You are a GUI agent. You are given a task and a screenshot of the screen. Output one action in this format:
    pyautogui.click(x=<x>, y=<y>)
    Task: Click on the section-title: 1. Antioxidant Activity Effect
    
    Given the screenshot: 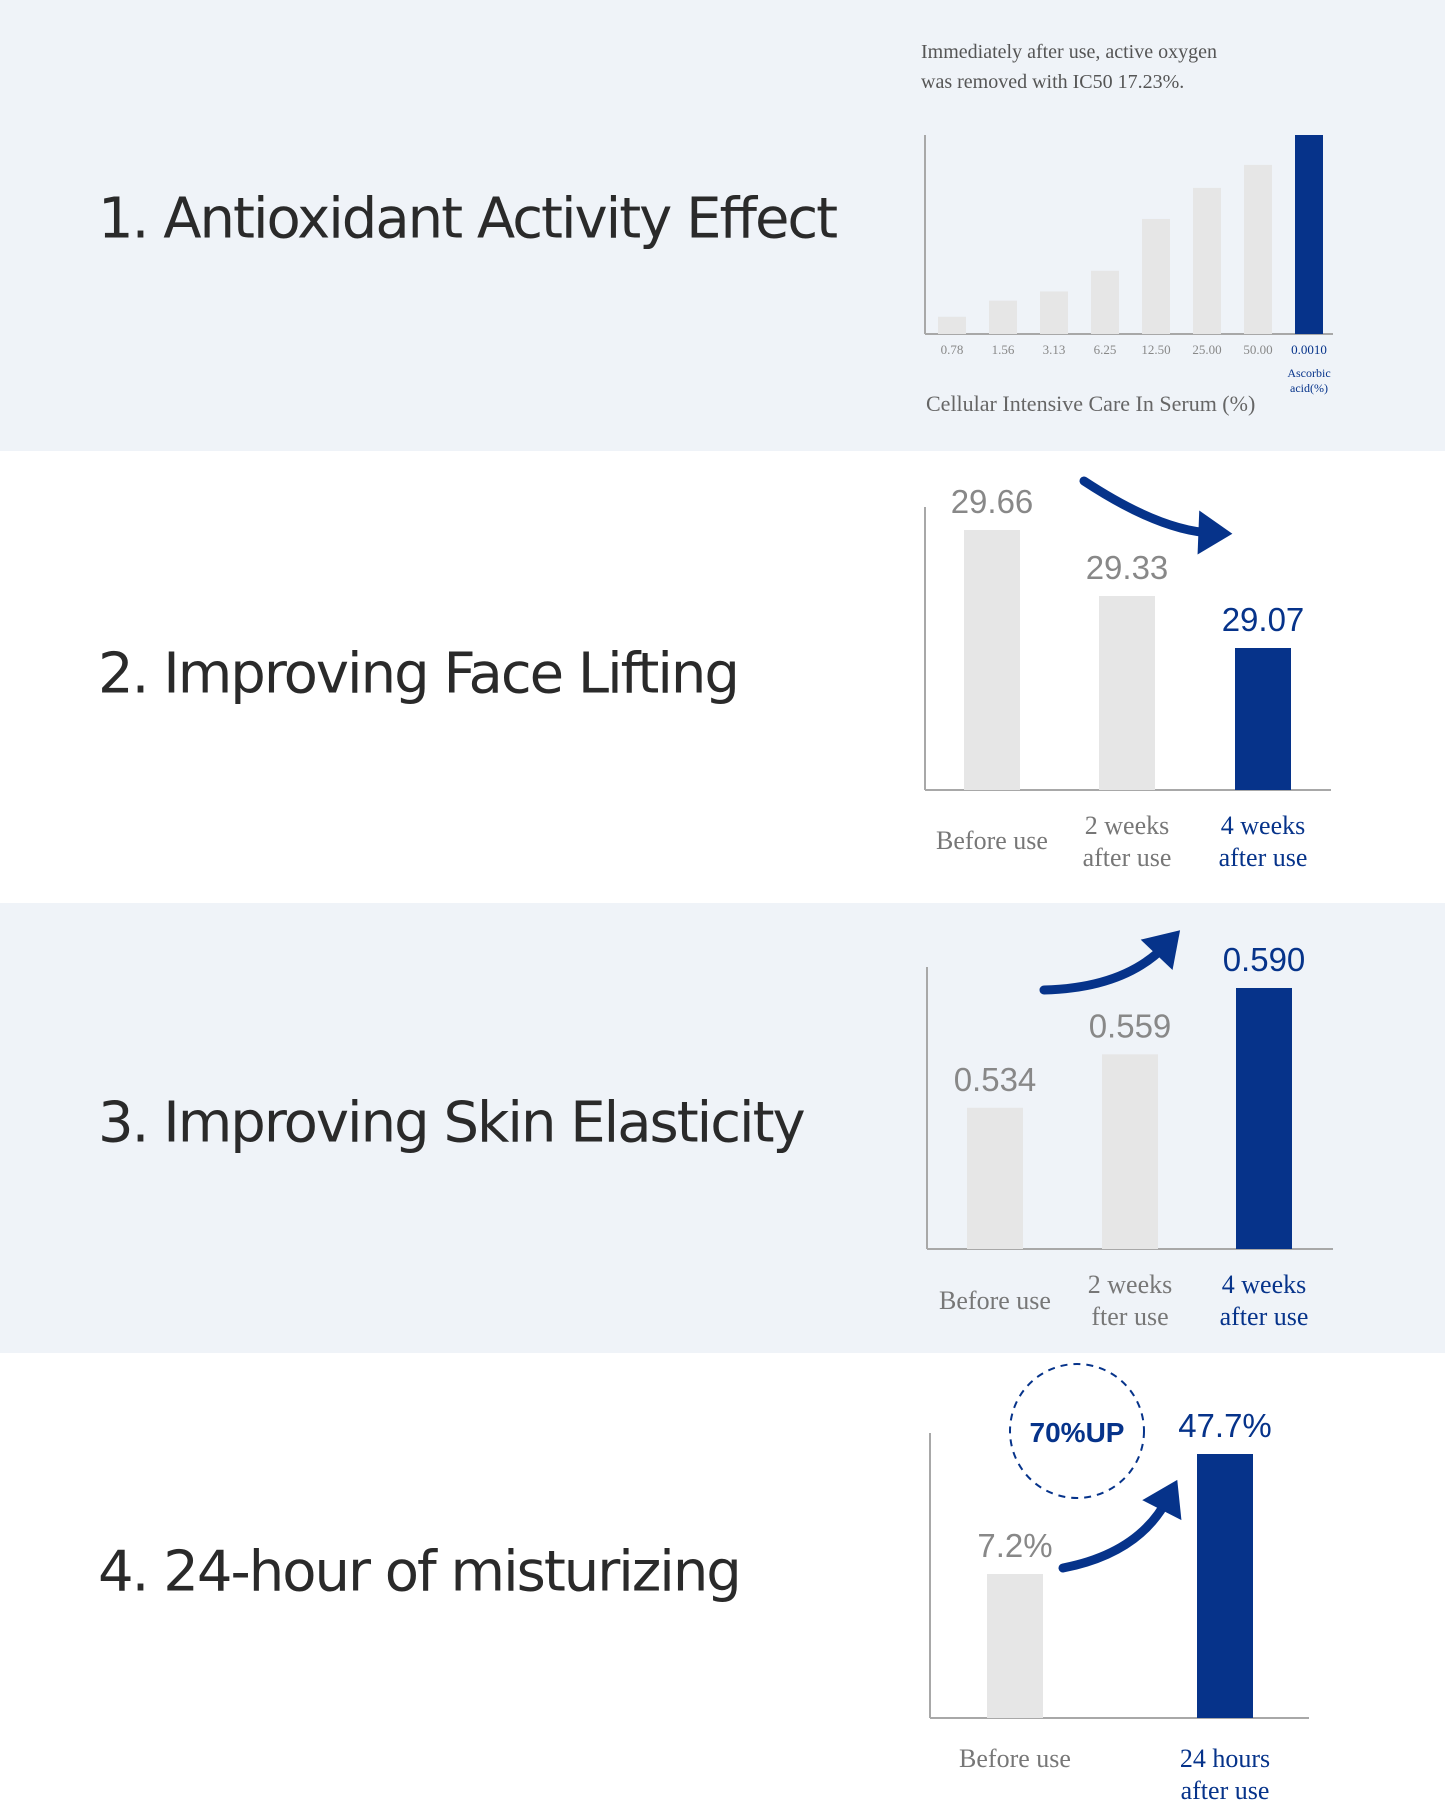 What is the action you would take?
    pyautogui.click(x=468, y=219)
    